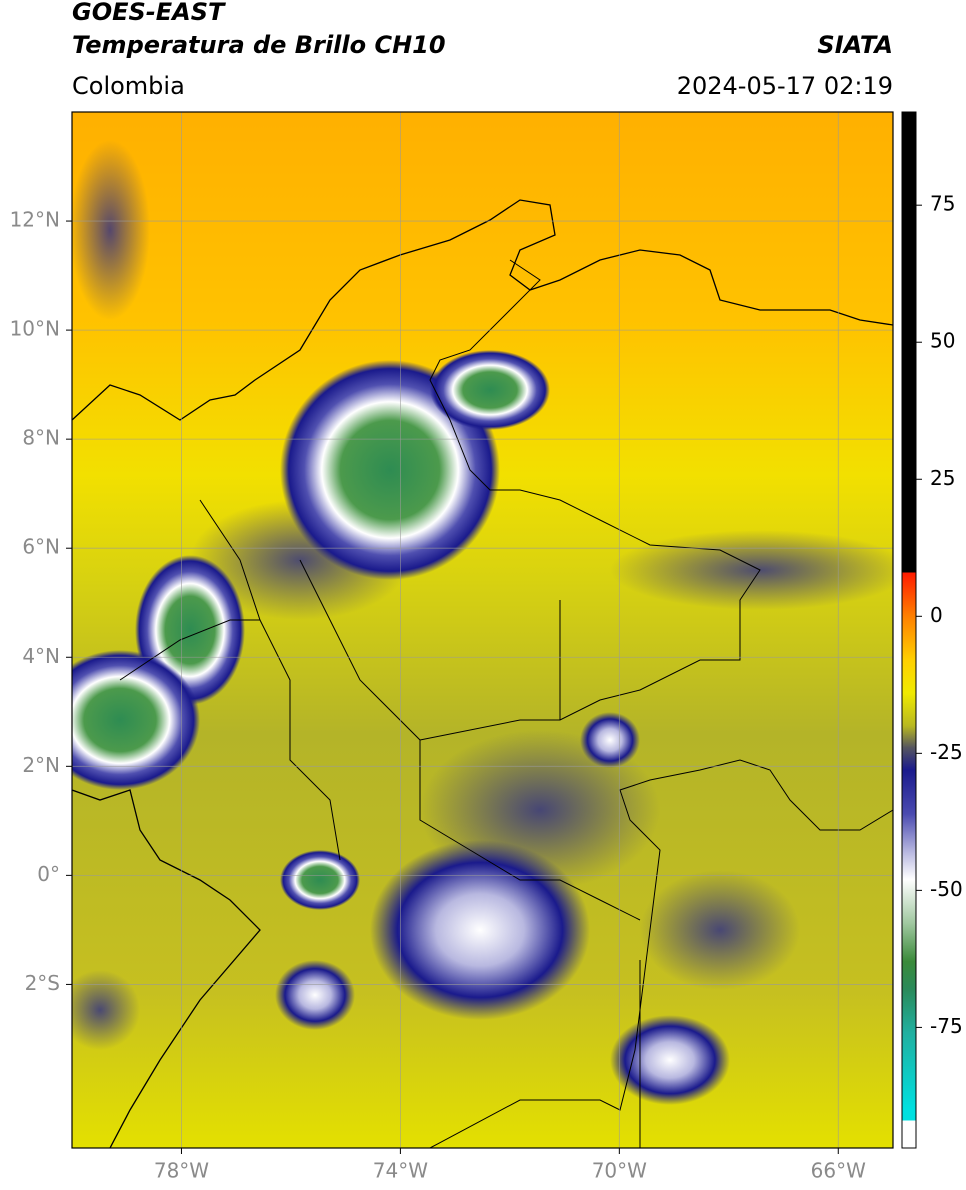  I want to click on colorbar-ticks: 75 50 25 0 -25 -50 -75, so click(939, 615).